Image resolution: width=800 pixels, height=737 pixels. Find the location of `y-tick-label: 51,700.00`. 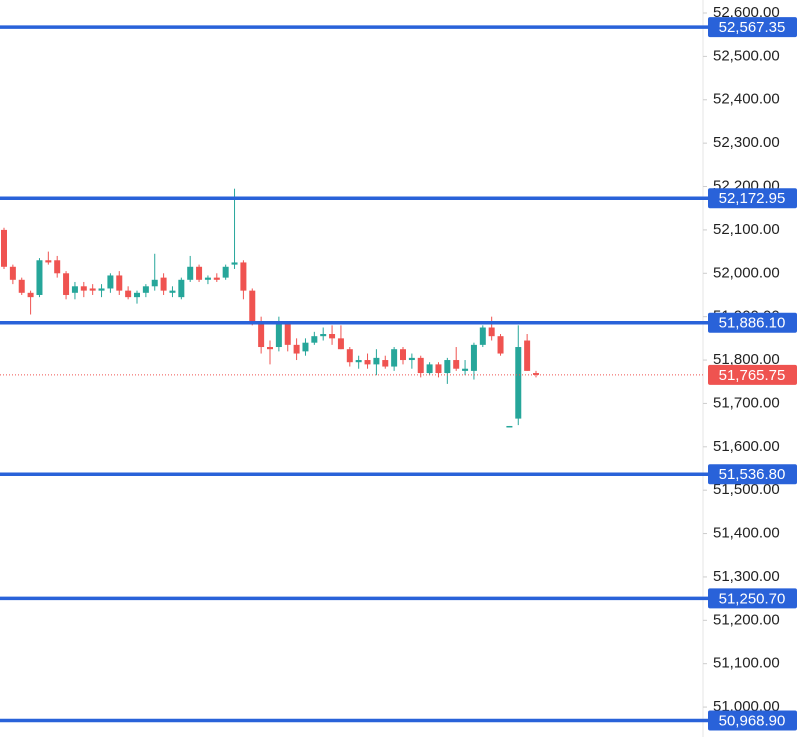

y-tick-label: 51,700.00 is located at coordinates (746, 402).